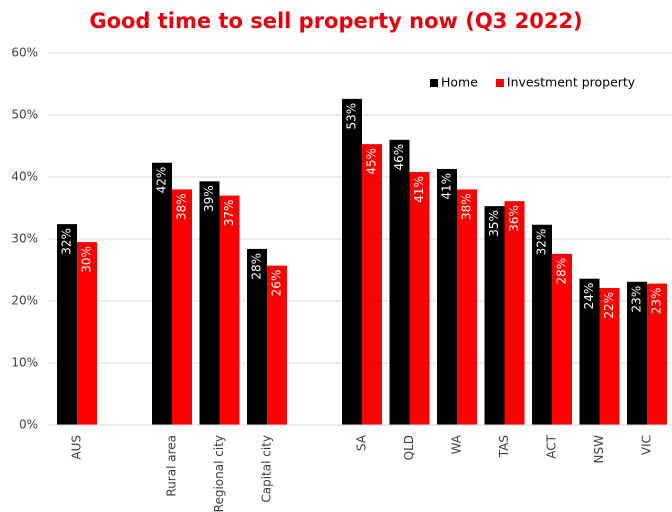 This screenshot has height=512, width=672. Describe the element at coordinates (494, 223) in the screenshot. I see `data-label: 35%` at that location.